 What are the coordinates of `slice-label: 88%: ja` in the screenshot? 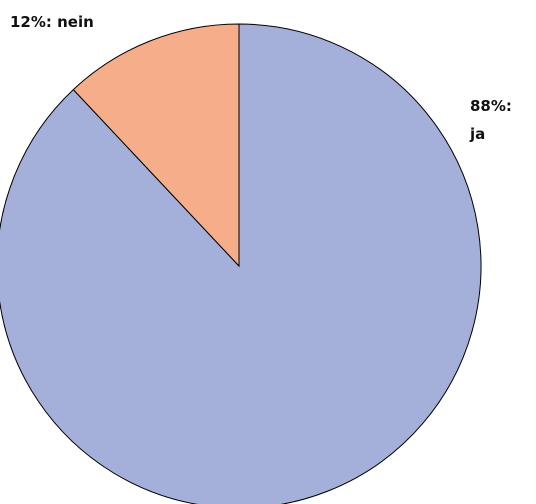 It's located at (491, 120).